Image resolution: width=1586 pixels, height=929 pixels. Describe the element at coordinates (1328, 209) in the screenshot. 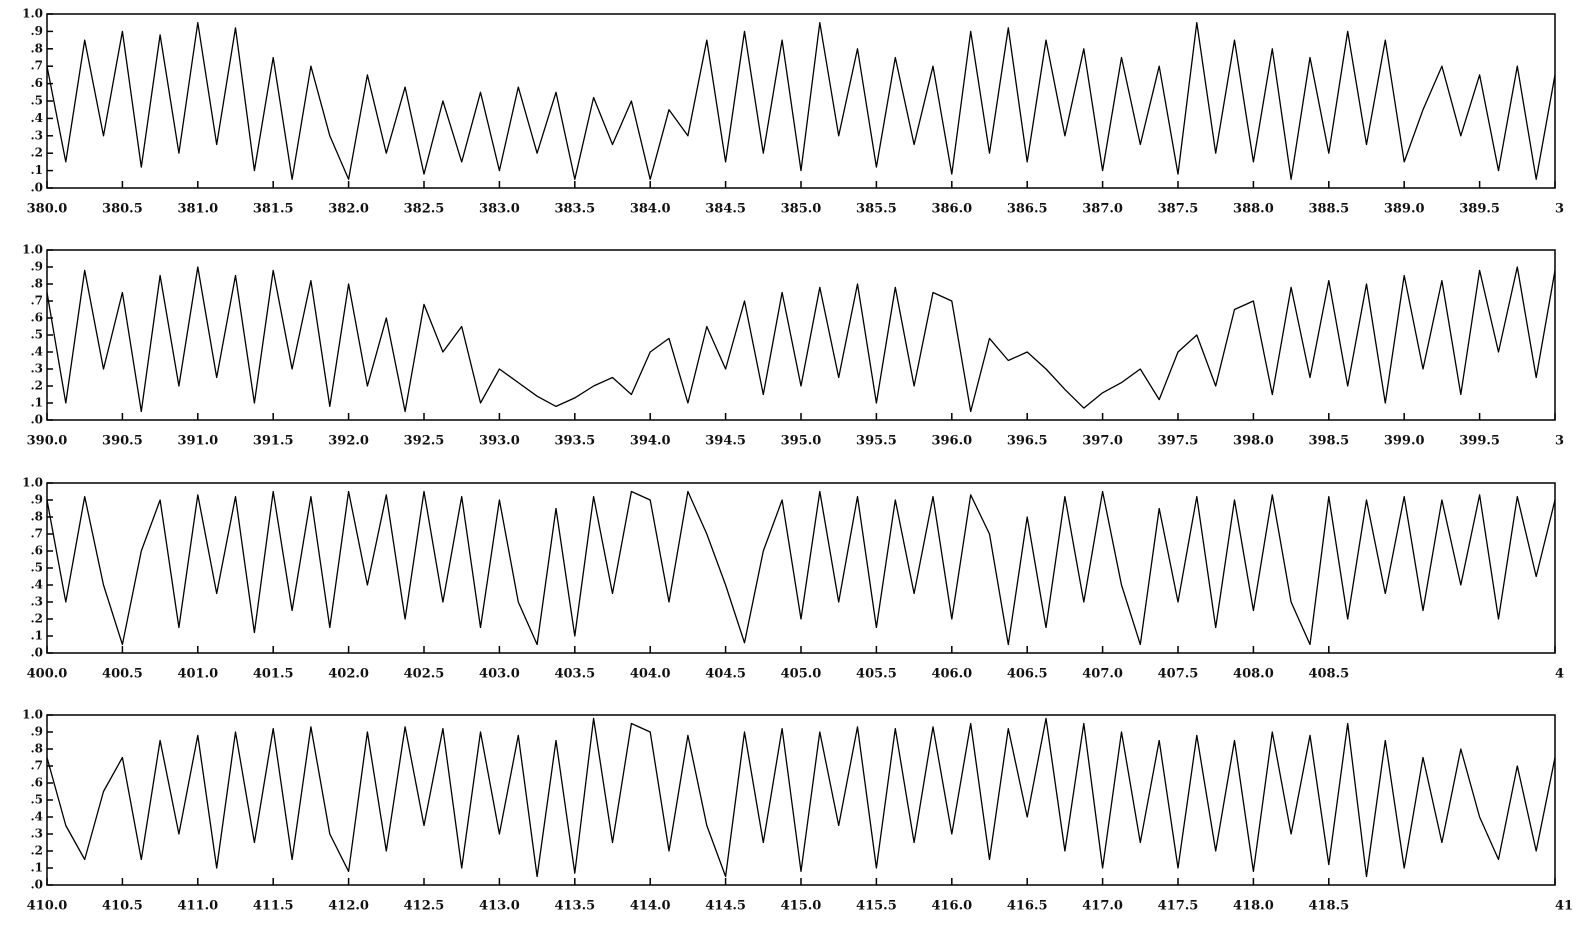

I see `x-tick-label: 388.5` at that location.